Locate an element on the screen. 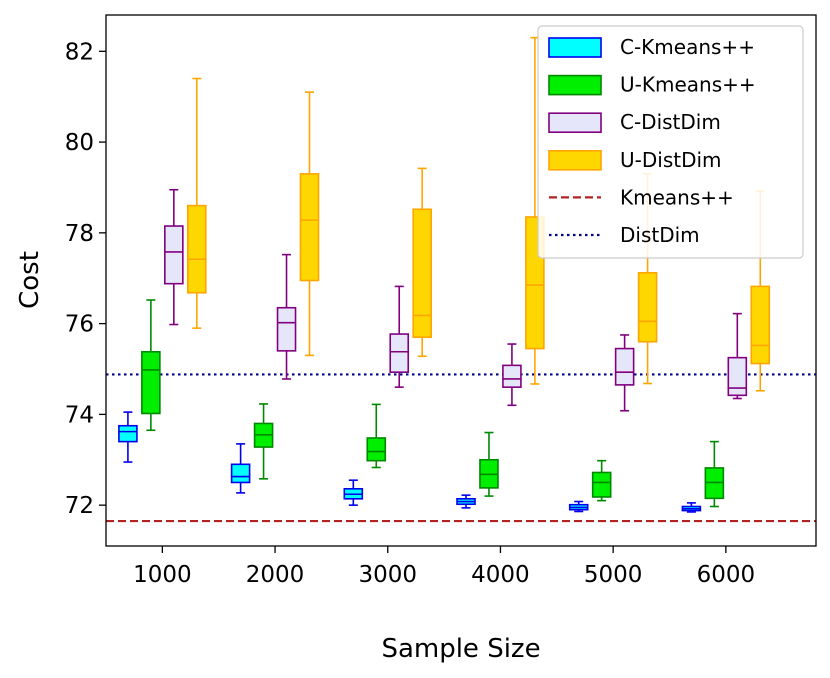 The height and width of the screenshot is (678, 830). y-tick-label: 82 is located at coordinates (79, 52).